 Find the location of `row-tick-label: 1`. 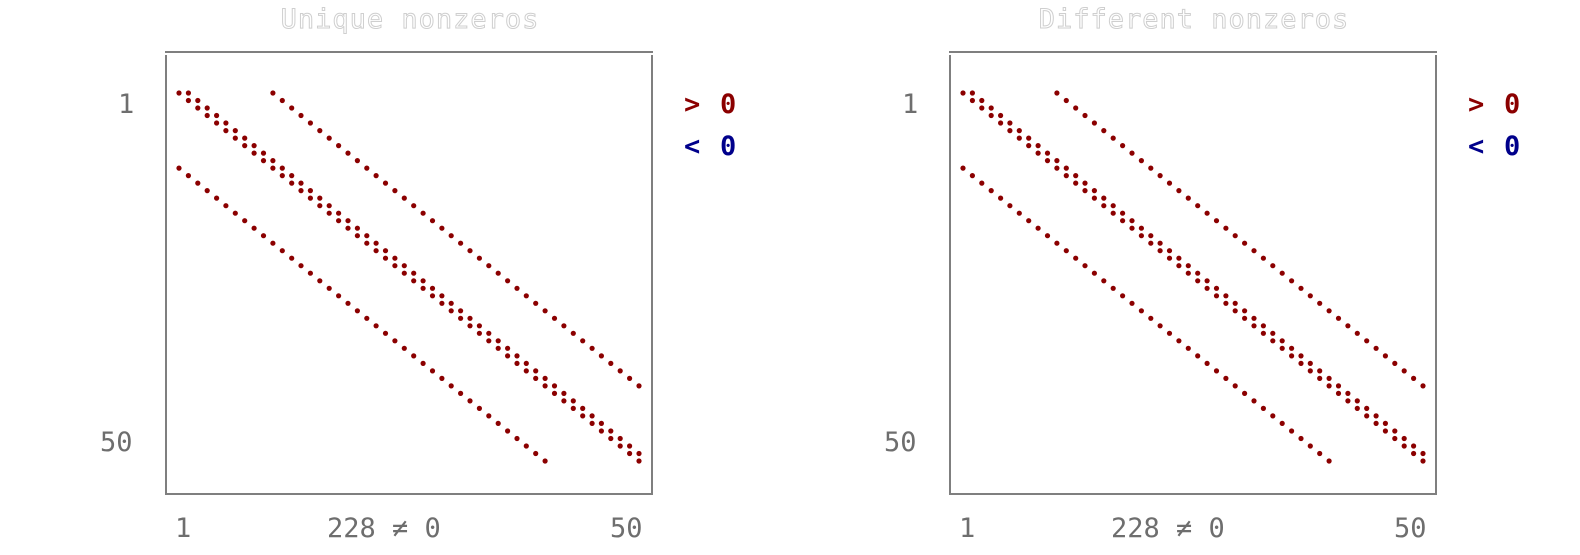

row-tick-label: 1 is located at coordinates (910, 104).